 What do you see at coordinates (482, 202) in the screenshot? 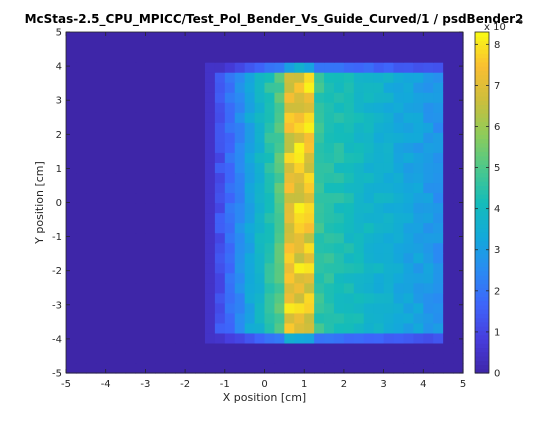
I see `colorbar-frame` at bounding box center [482, 202].